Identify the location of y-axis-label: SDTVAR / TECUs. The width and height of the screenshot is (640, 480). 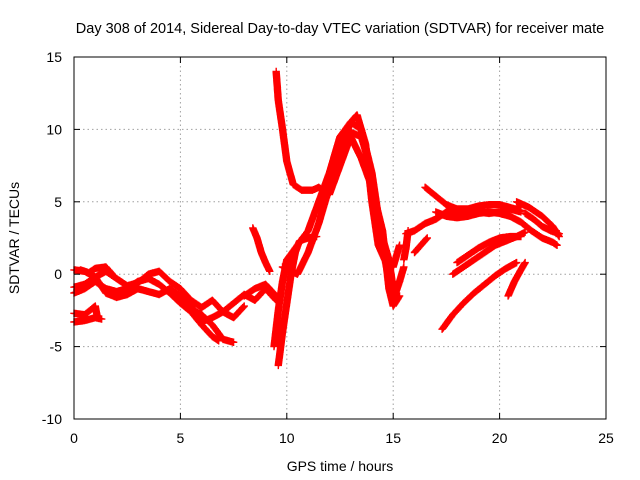
(14, 238).